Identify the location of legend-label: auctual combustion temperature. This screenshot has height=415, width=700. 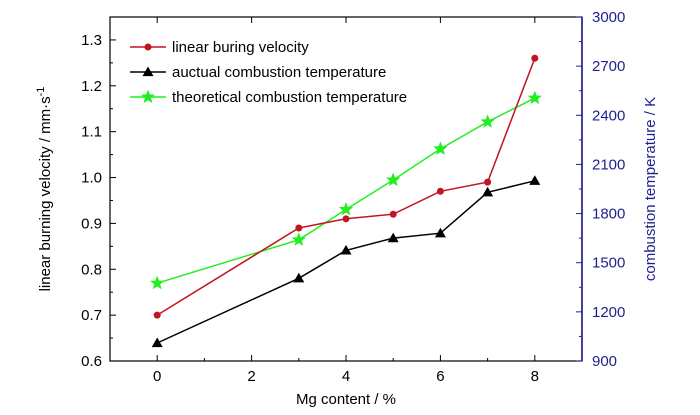
(279, 72).